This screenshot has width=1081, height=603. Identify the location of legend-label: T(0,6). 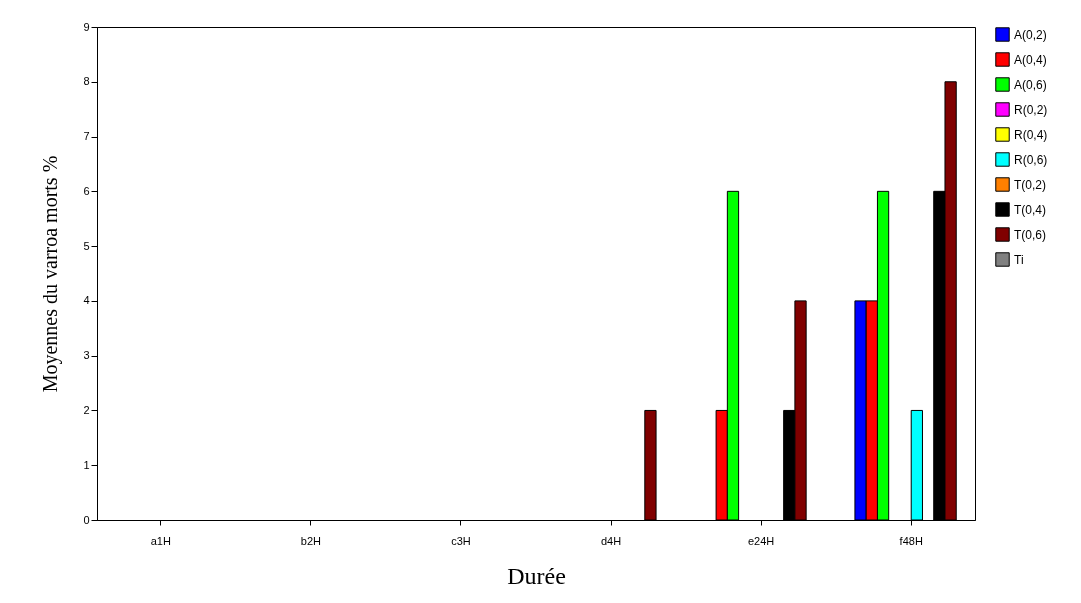
(1030, 234).